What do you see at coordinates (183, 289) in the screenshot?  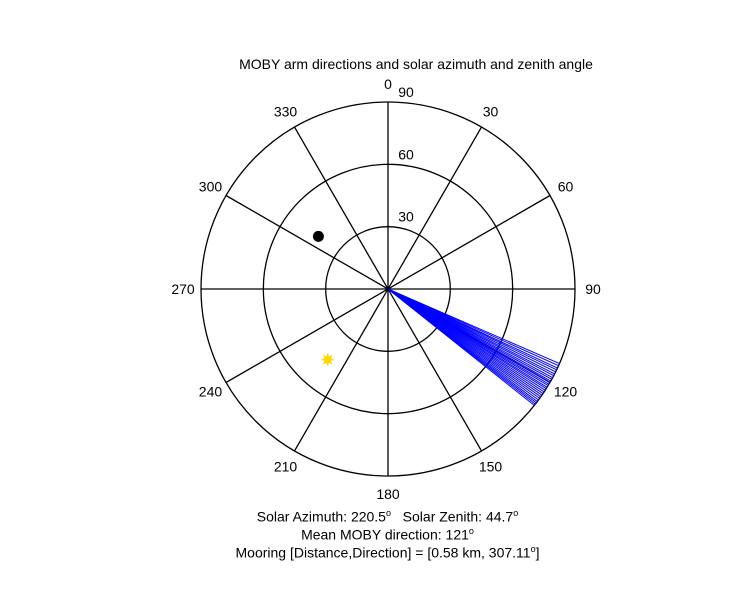 I see `angle-tick-label: 270` at bounding box center [183, 289].